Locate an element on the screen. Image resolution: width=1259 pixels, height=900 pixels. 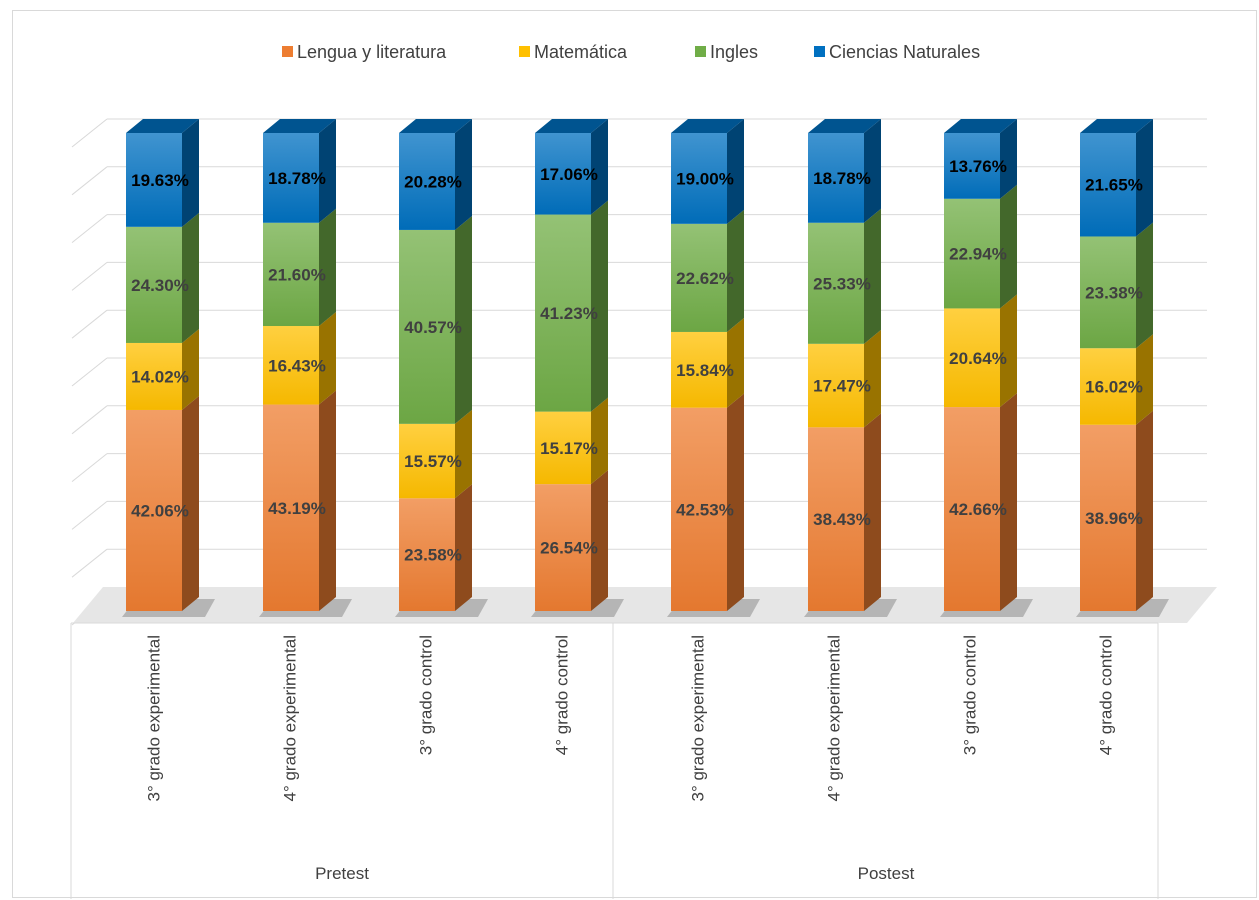
data-label: 14.02% is located at coordinates (160, 376).